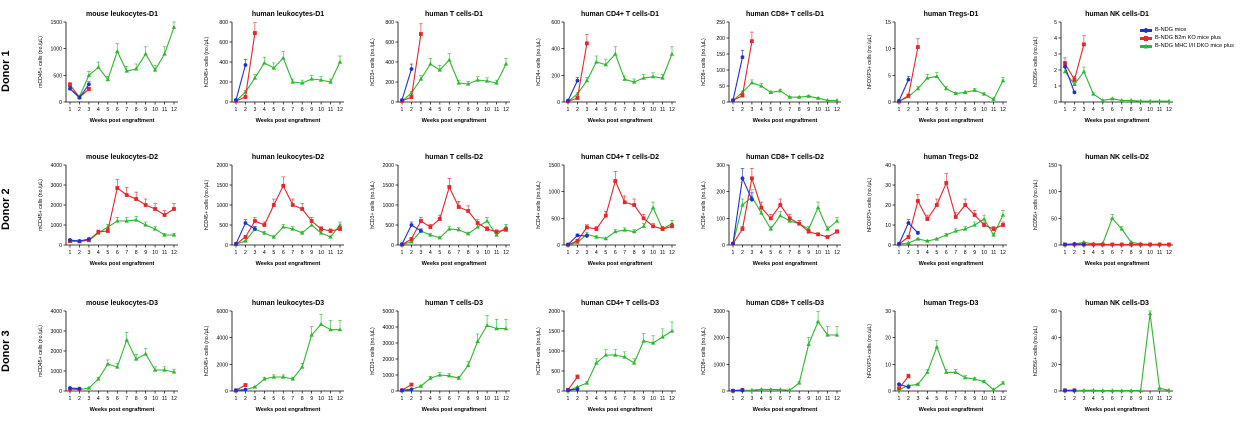 This screenshot has height=426, width=1256. Describe the element at coordinates (1146, 46) in the screenshot. I see `legend-swatch-green` at that location.